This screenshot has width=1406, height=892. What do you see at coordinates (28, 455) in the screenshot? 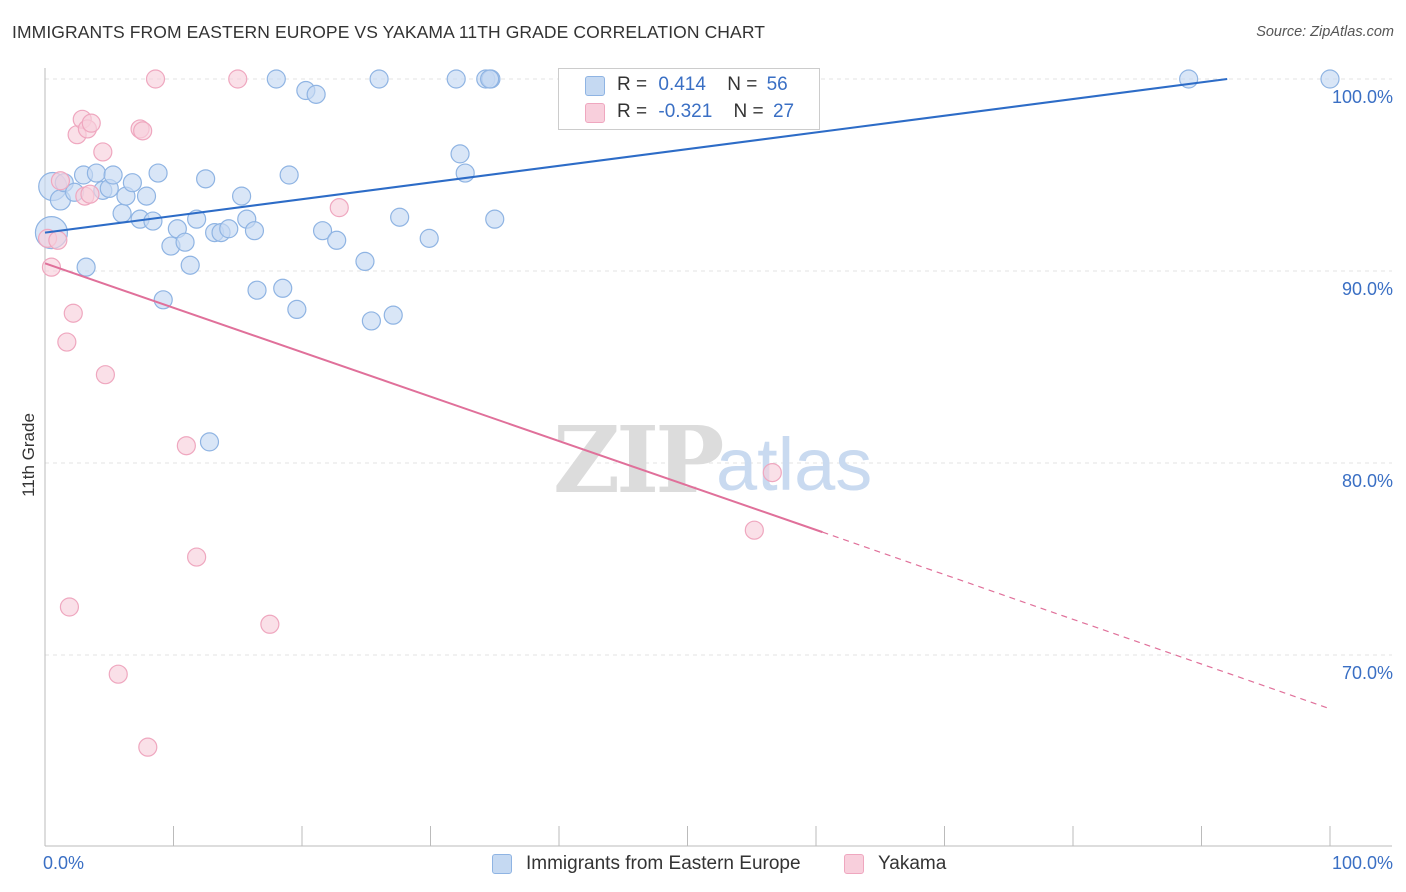
I see `y-axis-label: 11th Grade` at bounding box center [28, 455].